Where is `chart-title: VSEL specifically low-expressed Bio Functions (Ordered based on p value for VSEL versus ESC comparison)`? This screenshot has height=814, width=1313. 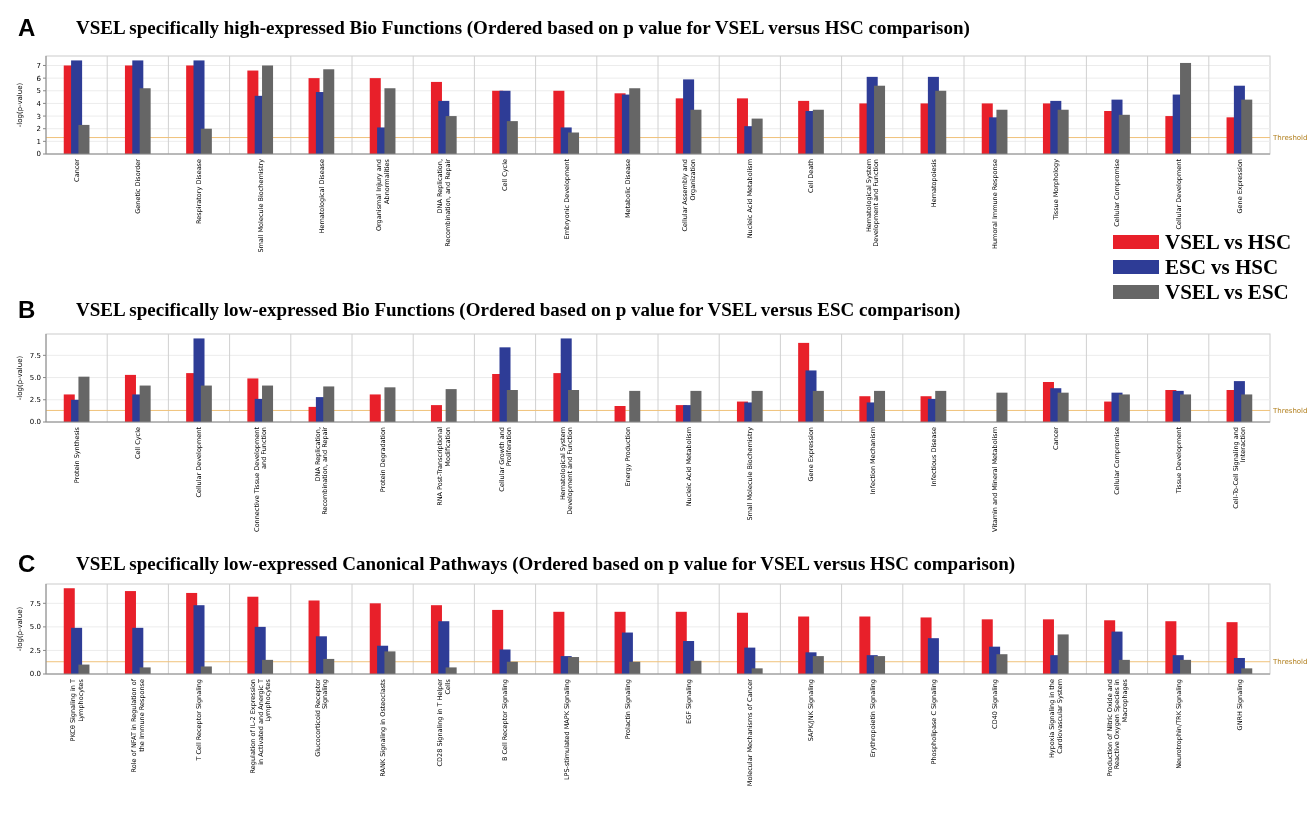
chart-title: VSEL specifically low-expressed Bio Functions (Ordered based on p value for VSEL versus ESC comparison) is located at coordinates (518, 310).